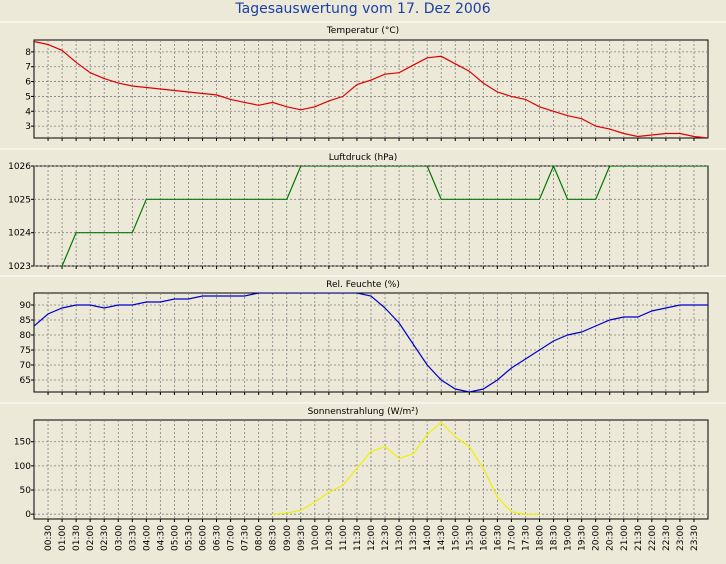 The image size is (726, 564). I want to click on x-tick-label: 04:00, so click(147, 538).